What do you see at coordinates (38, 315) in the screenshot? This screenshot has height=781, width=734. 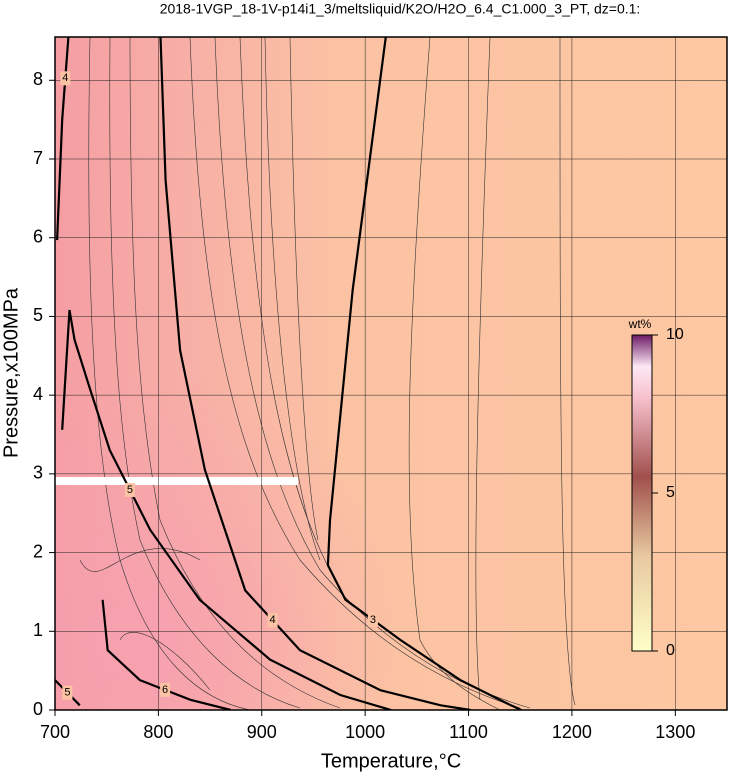 I see `y-tick-label: 5` at bounding box center [38, 315].